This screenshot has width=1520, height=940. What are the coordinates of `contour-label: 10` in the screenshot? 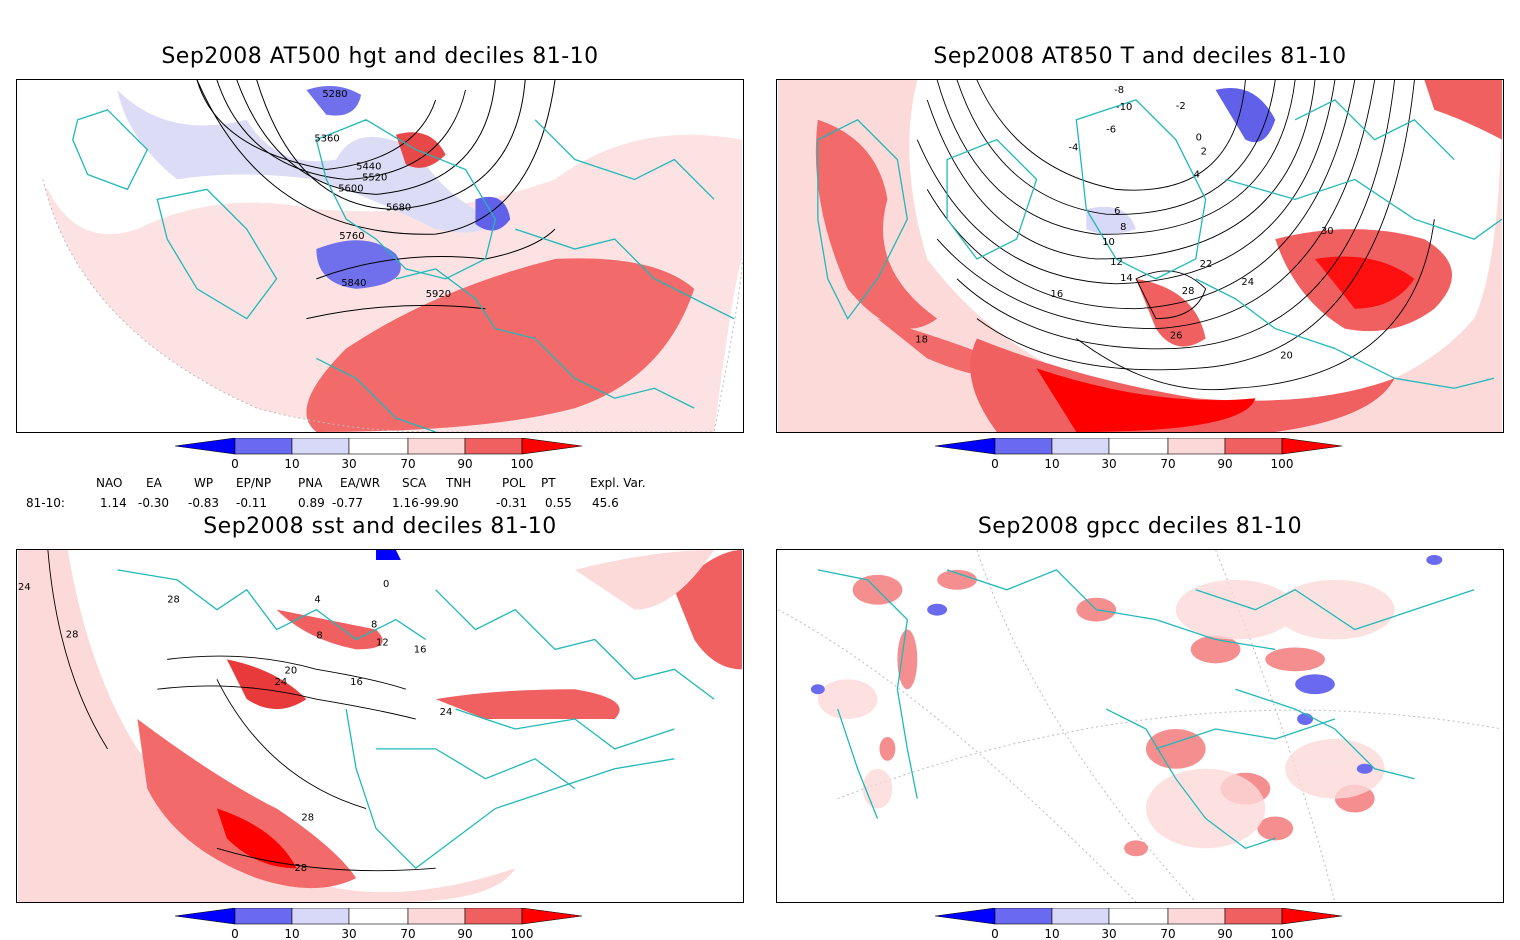 It's located at (1108, 242).